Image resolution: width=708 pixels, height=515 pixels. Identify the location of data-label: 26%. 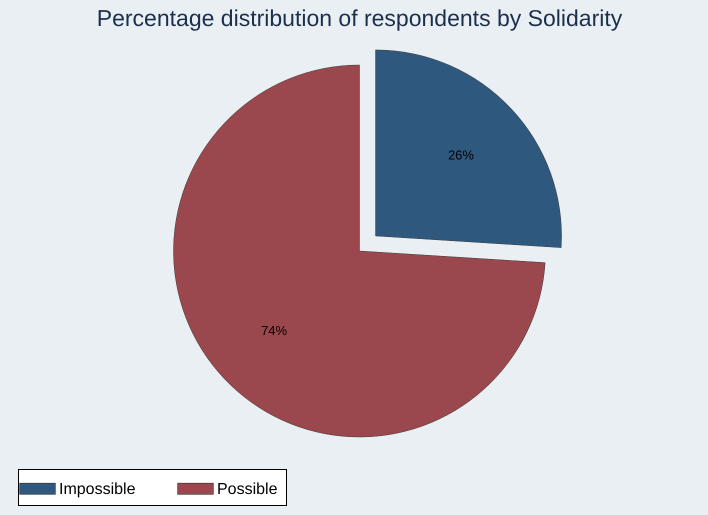
(461, 155).